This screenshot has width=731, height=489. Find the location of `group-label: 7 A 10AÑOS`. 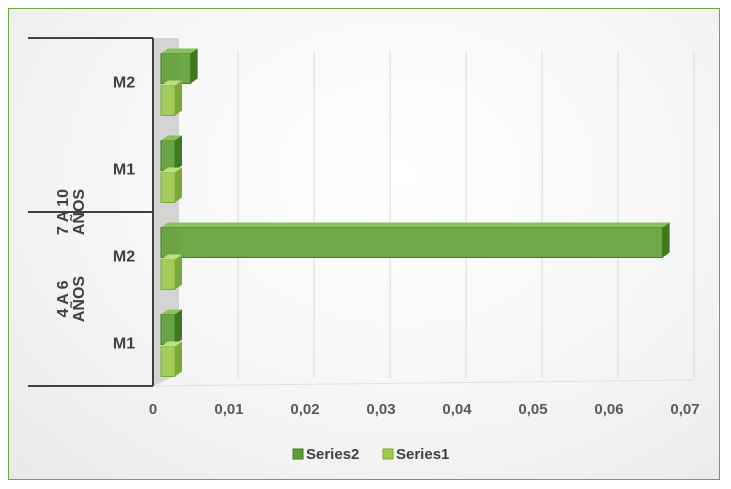

group-label: 7 A 10AÑOS is located at coordinates (71, 212).